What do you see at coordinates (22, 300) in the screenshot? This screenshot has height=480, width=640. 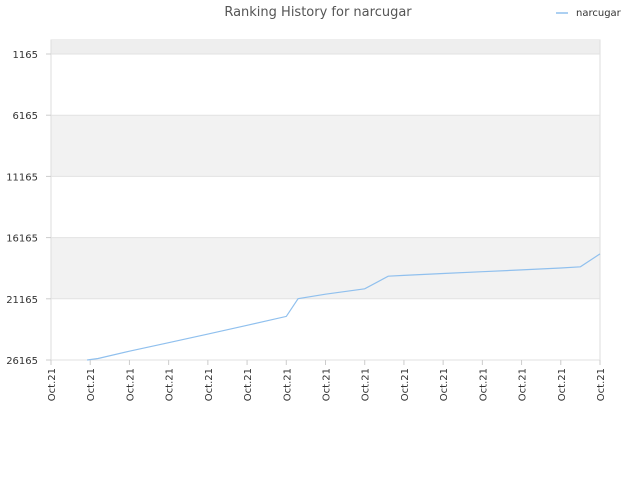 I see `y-tick-label: 21165` at bounding box center [22, 300].